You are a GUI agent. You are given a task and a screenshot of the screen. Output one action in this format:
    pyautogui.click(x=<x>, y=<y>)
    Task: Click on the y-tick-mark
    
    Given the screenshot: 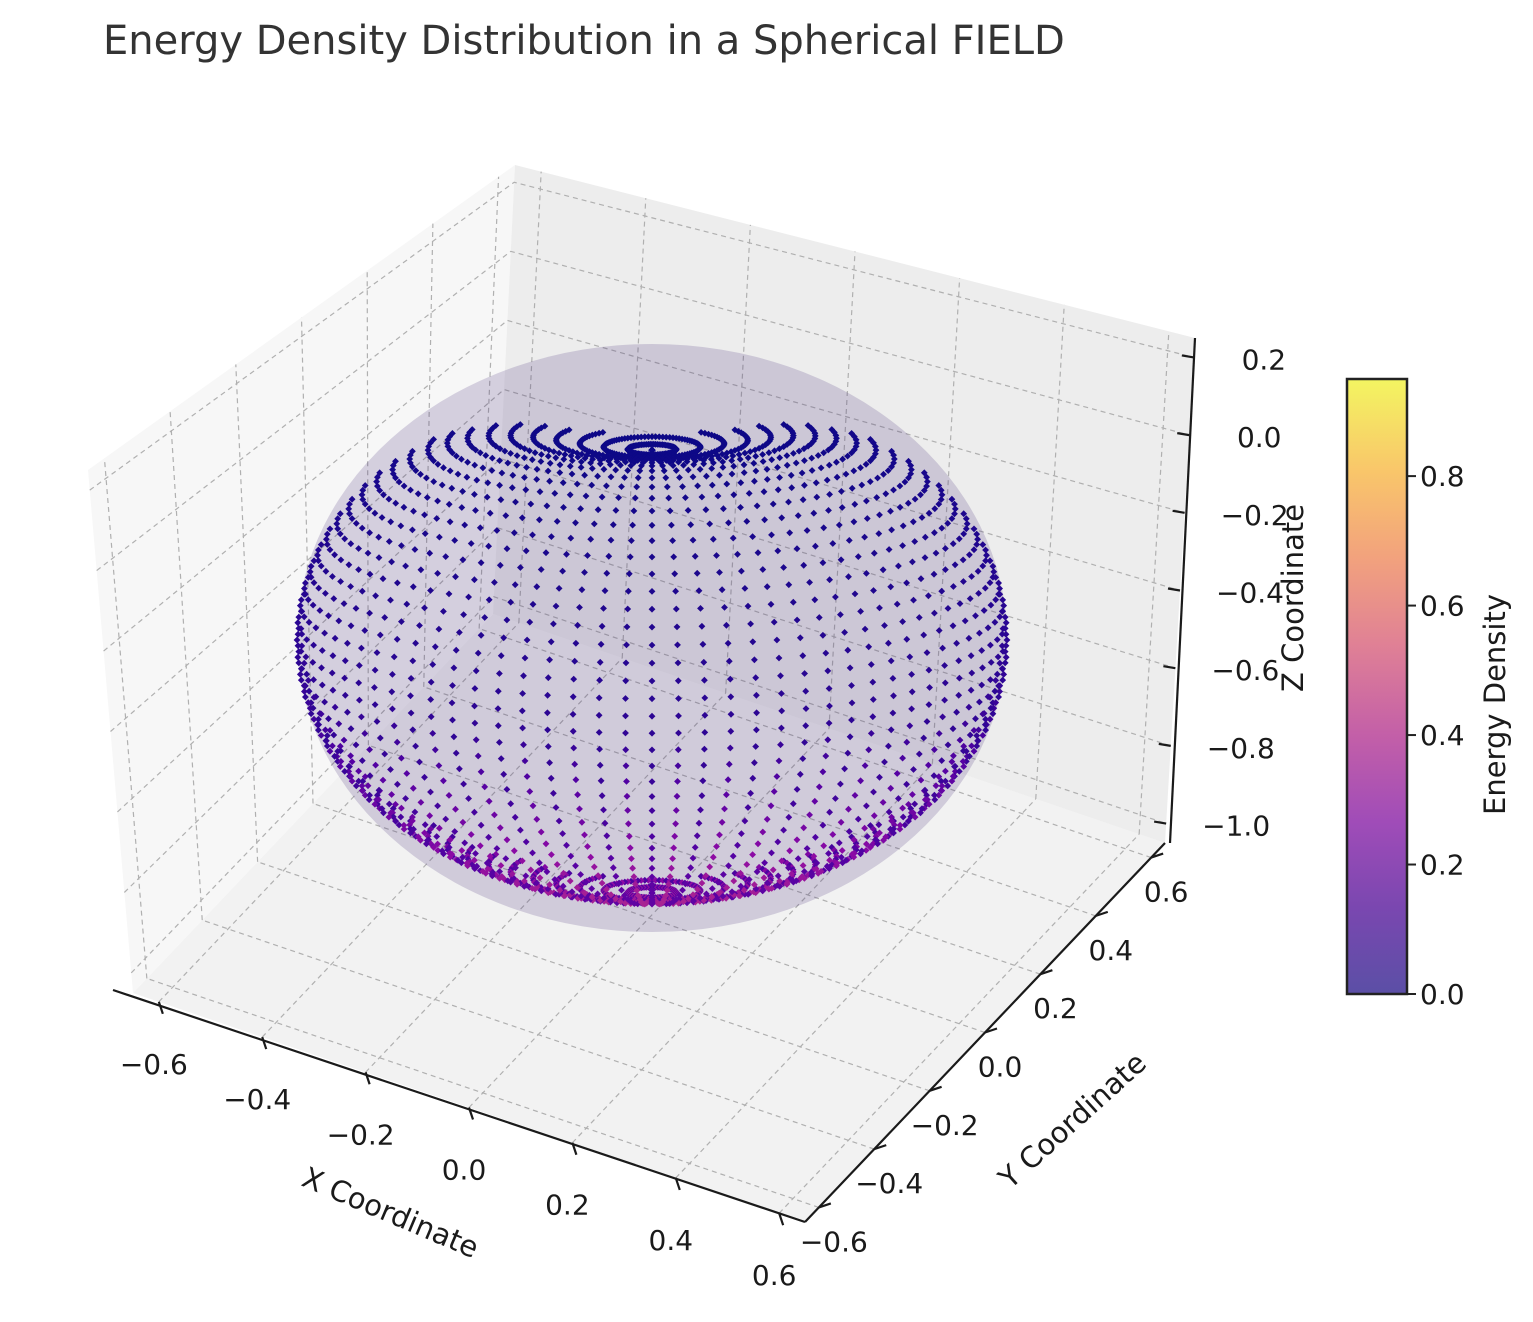 What is the action you would take?
    pyautogui.click(x=935, y=1088)
    